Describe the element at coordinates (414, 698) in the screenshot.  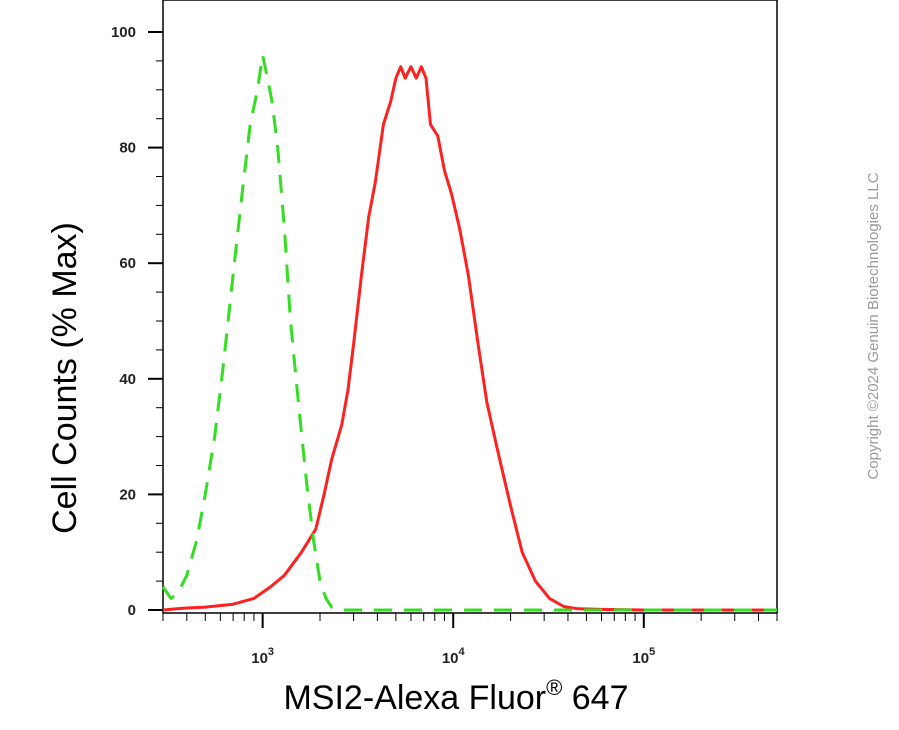
I see `x-axis-title-main: MSI2-Alexa Fluor` at that location.